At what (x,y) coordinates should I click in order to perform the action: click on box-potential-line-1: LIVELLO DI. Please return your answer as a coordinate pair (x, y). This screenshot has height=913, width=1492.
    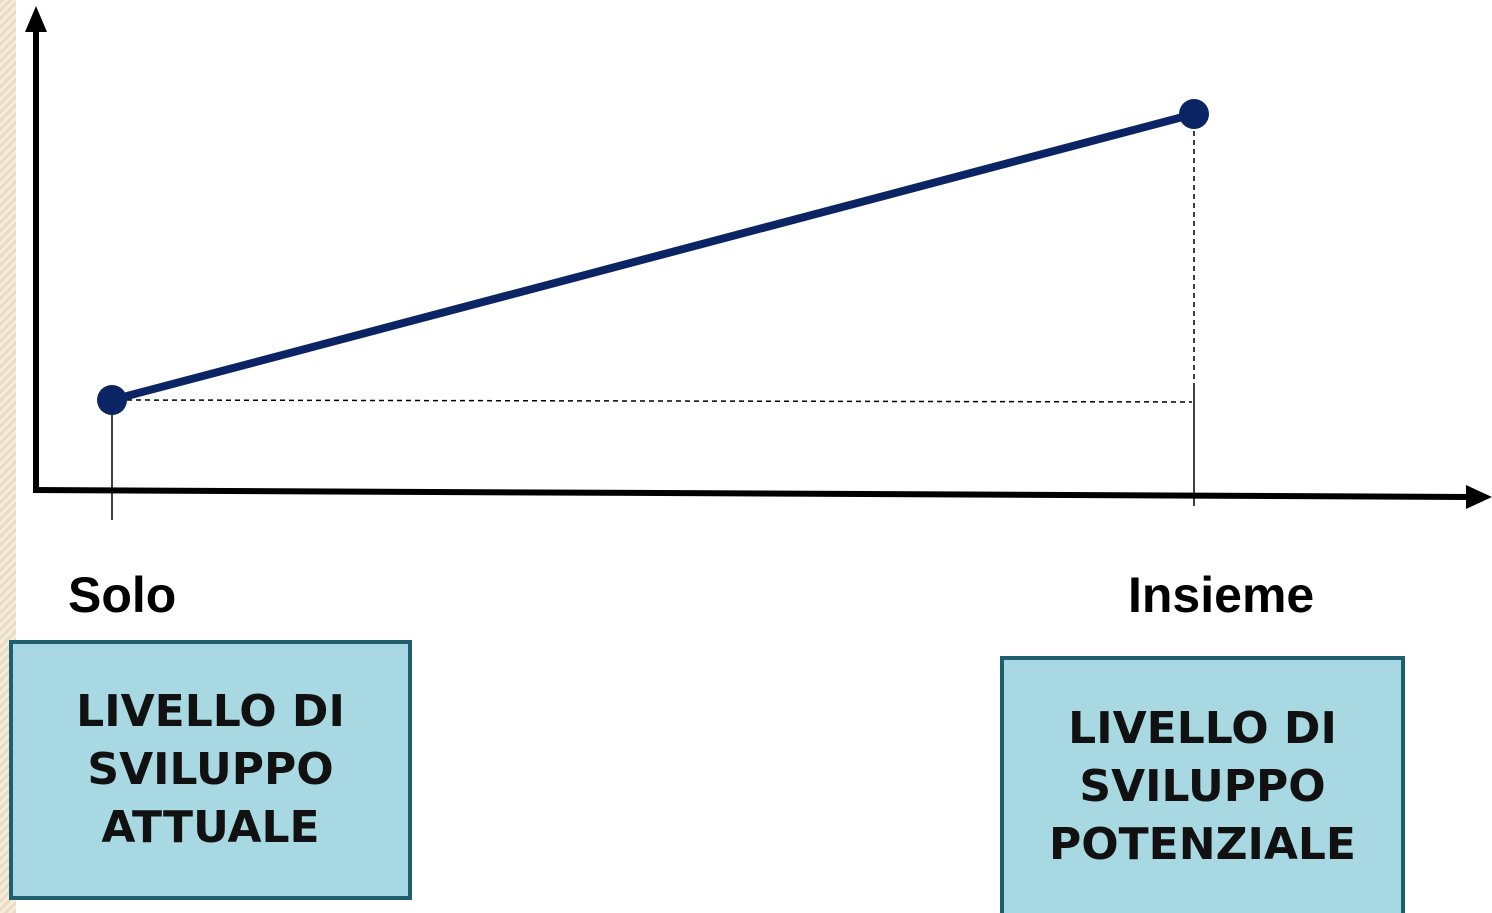
    Looking at the image, I should click on (1202, 728).